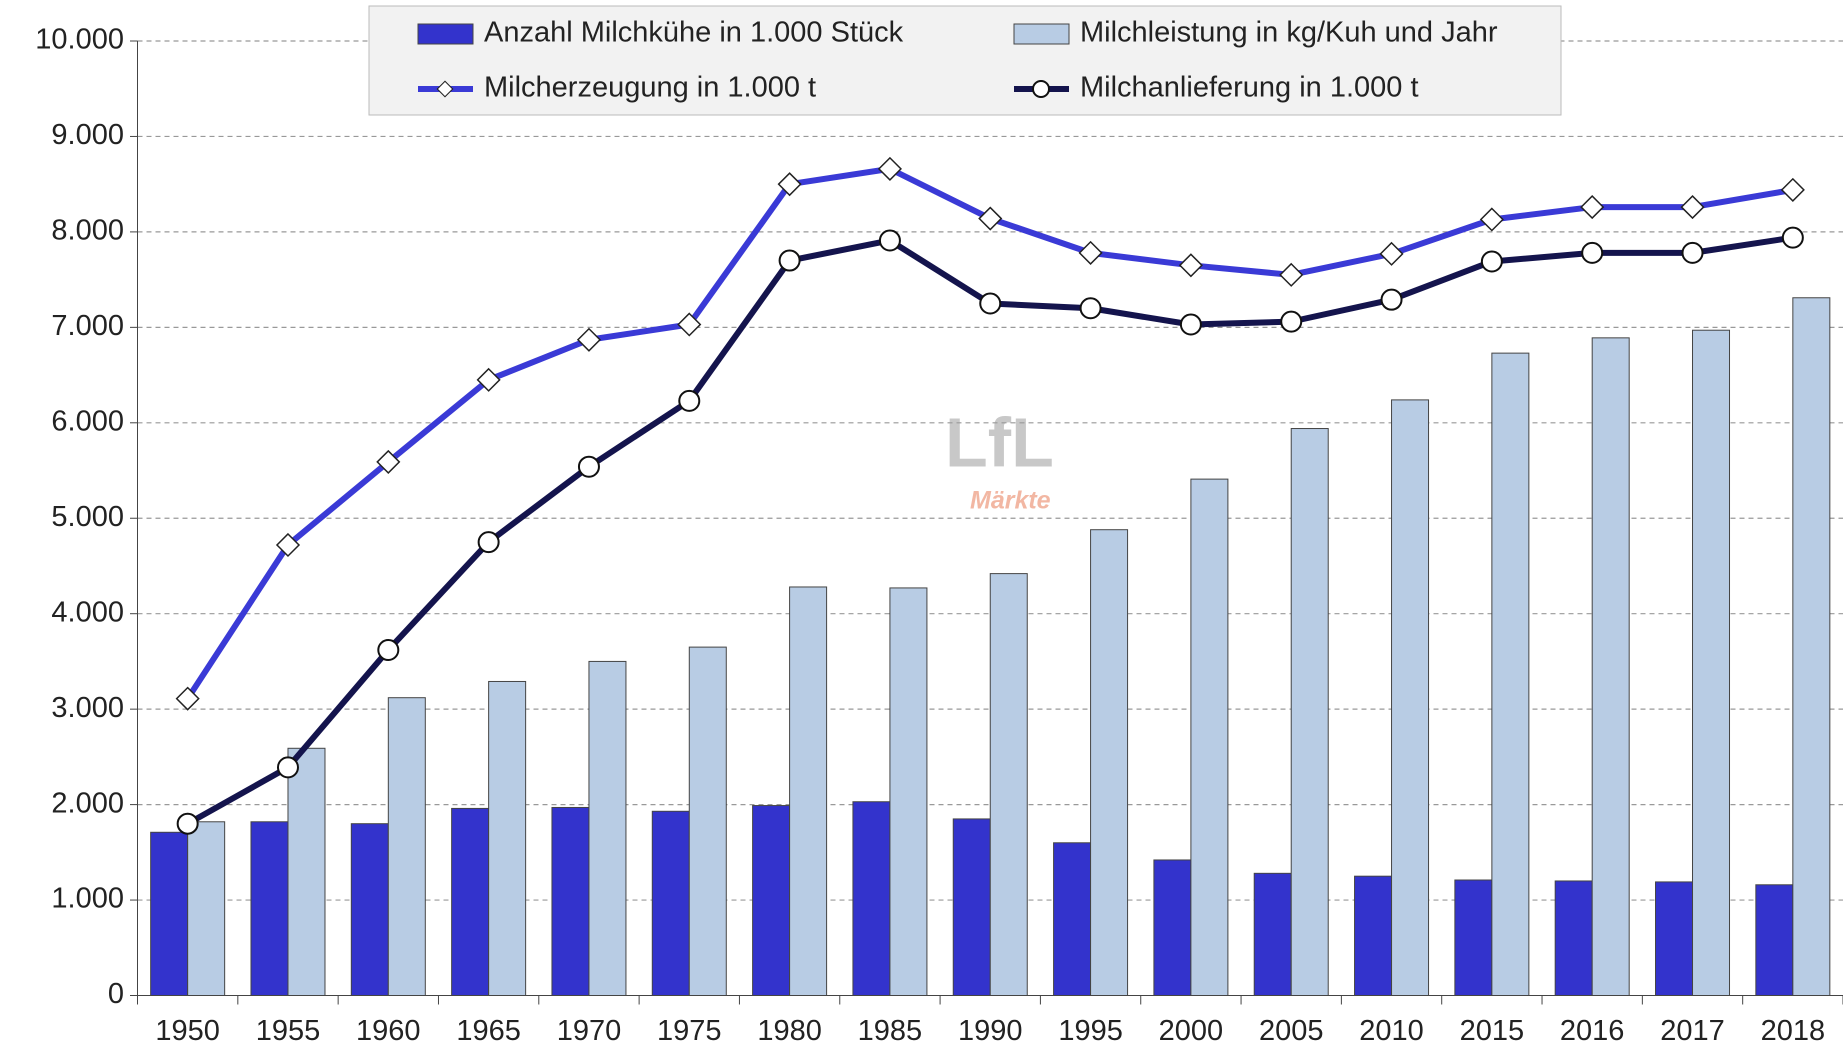 This screenshot has height=1051, width=1843. What do you see at coordinates (1692, 1031) in the screenshot?
I see `x-tick-label: 2017` at bounding box center [1692, 1031].